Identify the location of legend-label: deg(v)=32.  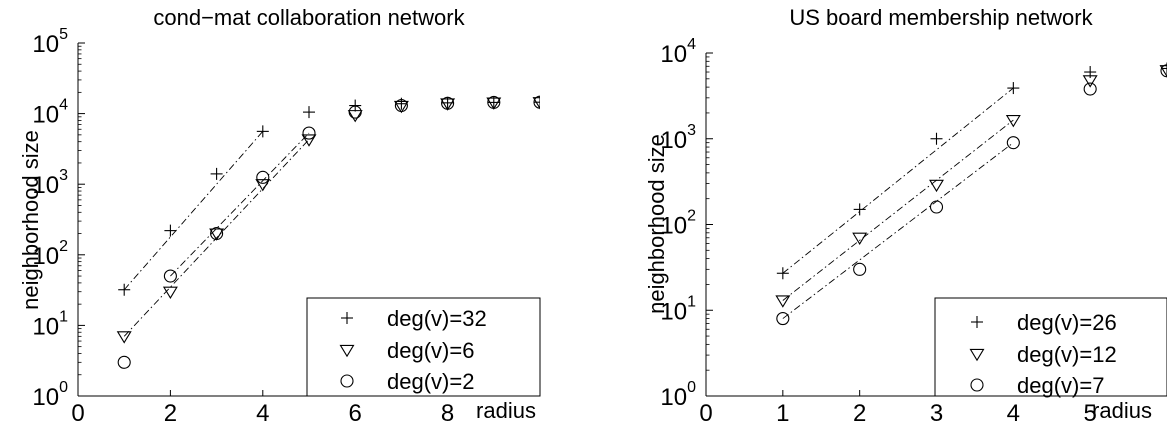
(437, 318).